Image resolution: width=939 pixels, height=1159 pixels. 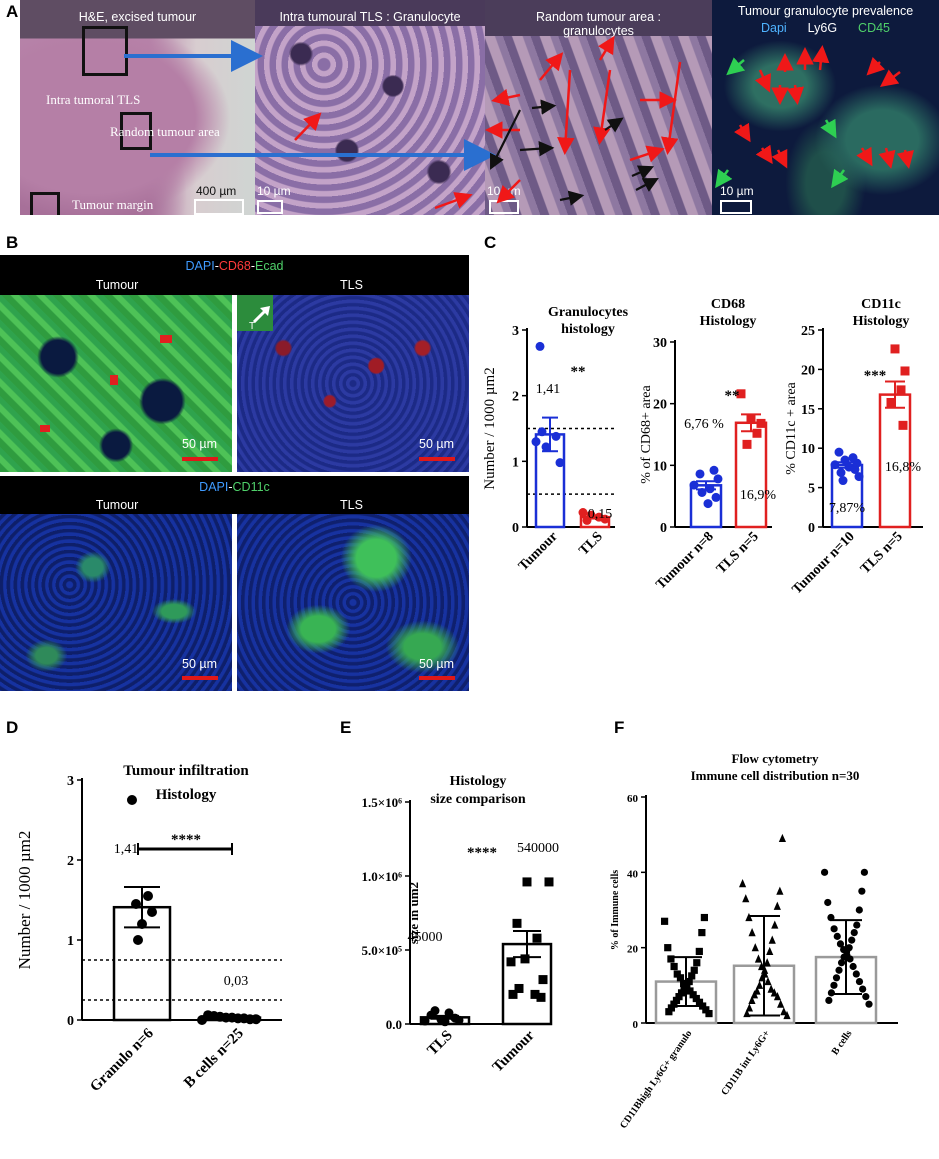 I want to click on panel-a-title-4: Tumour granulocyte prevalence, so click(x=825, y=11).